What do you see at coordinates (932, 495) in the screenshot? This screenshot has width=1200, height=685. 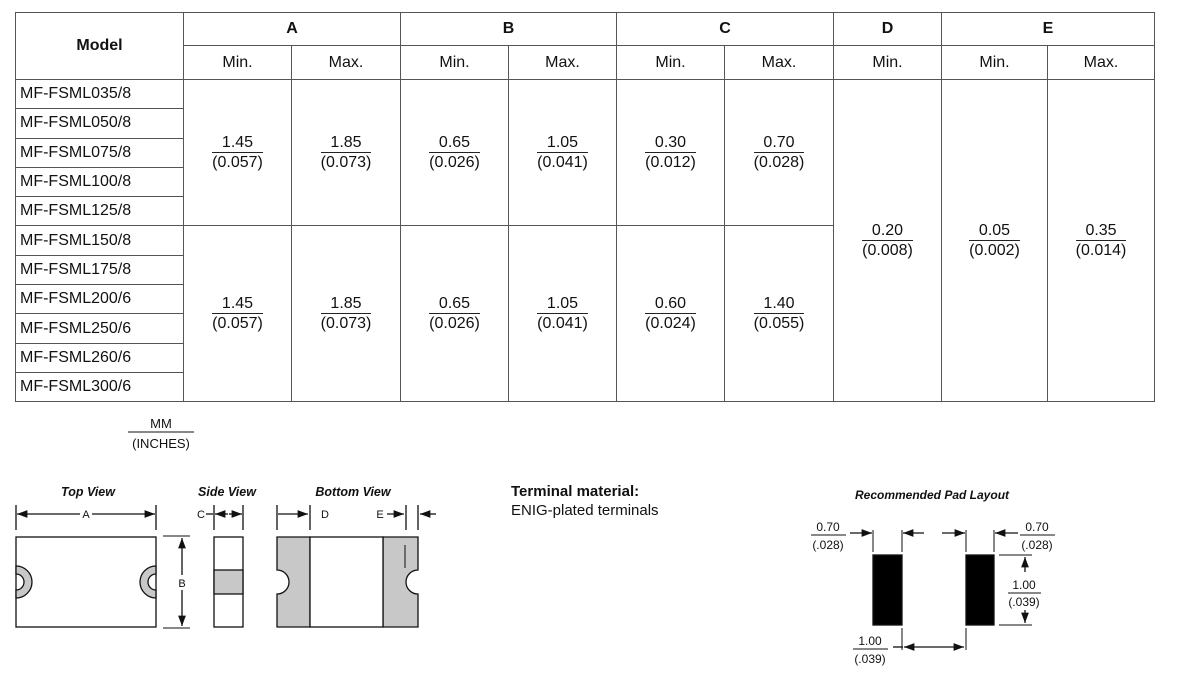 I see `pad-layout-title: Recommended Pad Layout` at bounding box center [932, 495].